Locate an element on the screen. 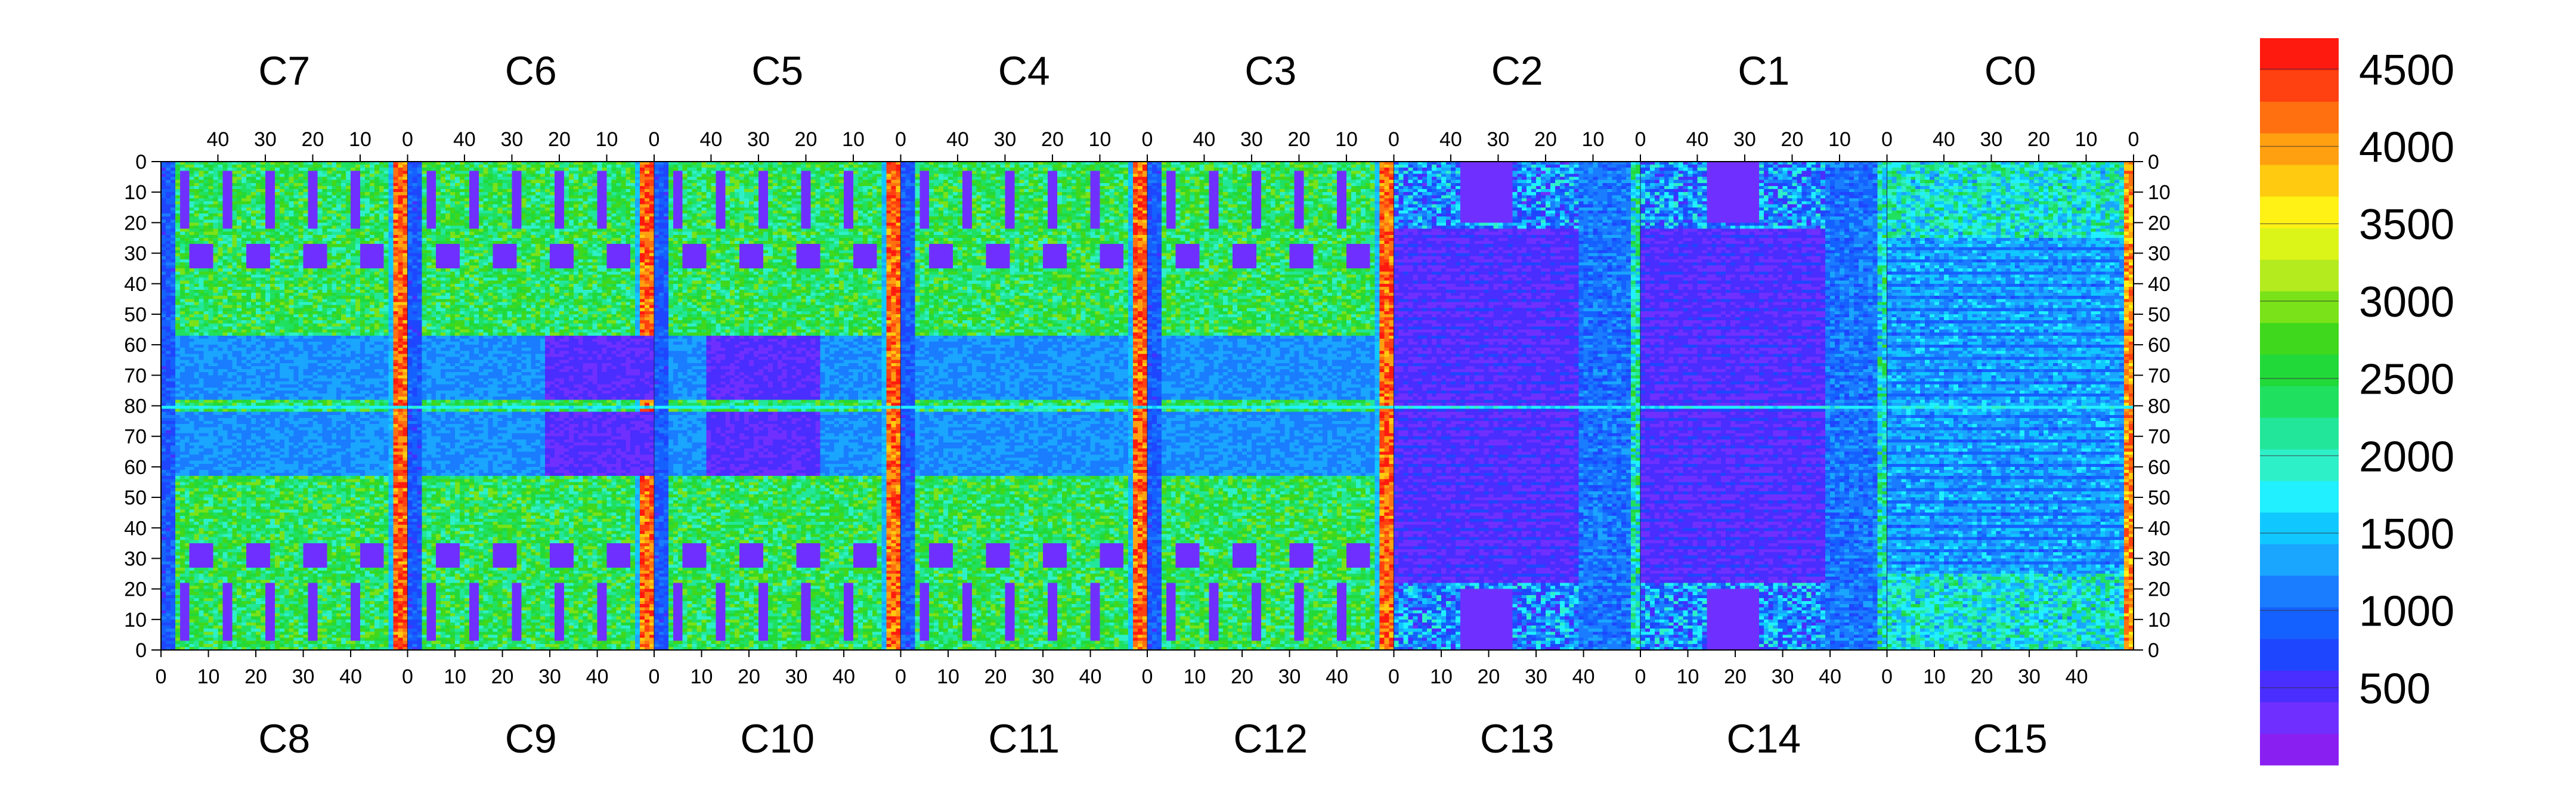 The height and width of the screenshot is (808, 2576). chip-label-top: C5 is located at coordinates (777, 71).